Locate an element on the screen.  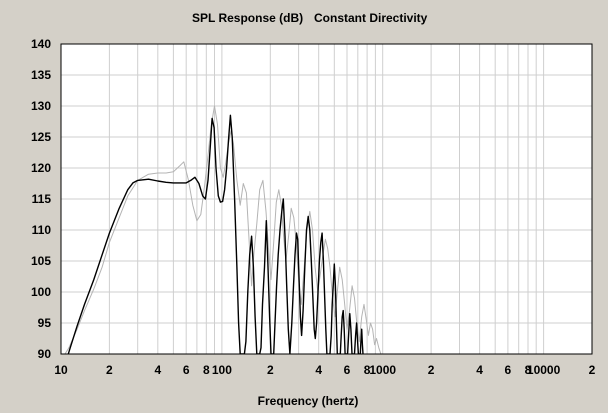
y-tick-label: 135 is located at coordinates (41, 75).